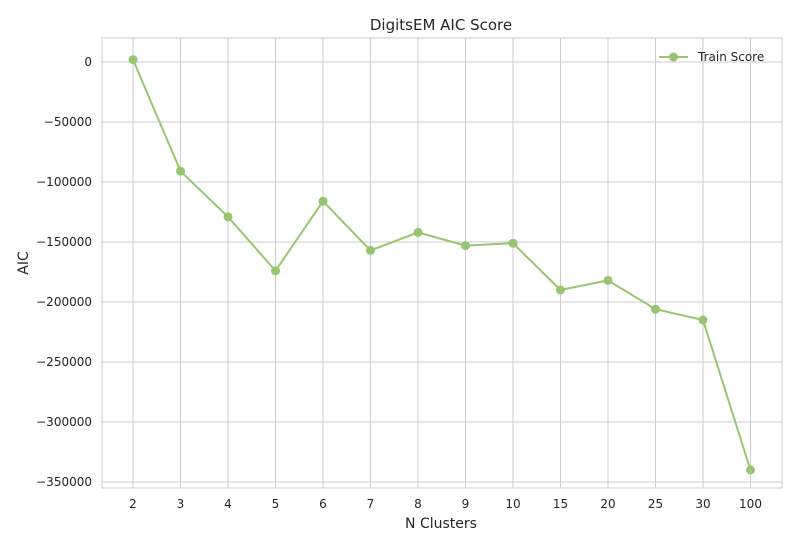  What do you see at coordinates (673, 57) in the screenshot?
I see `legend-marker` at bounding box center [673, 57].